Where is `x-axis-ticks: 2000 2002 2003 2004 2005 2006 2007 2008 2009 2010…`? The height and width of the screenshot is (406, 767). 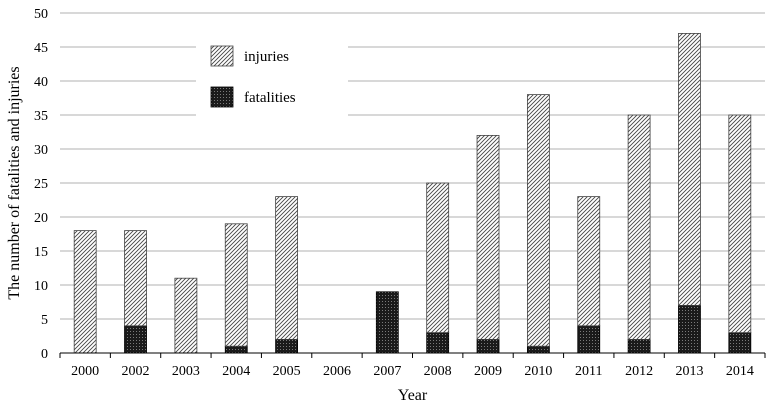 x-axis-ticks: 2000 2002 2003 2004 2005 2006 2007 2008 2009 2010… is located at coordinates (412, 366).